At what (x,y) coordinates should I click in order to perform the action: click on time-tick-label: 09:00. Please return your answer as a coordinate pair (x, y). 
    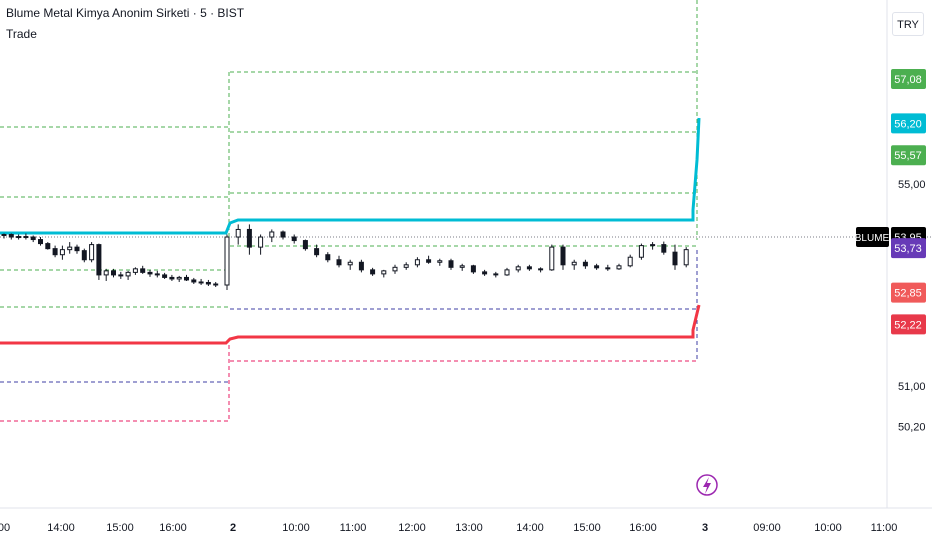
    Looking at the image, I should click on (767, 528).